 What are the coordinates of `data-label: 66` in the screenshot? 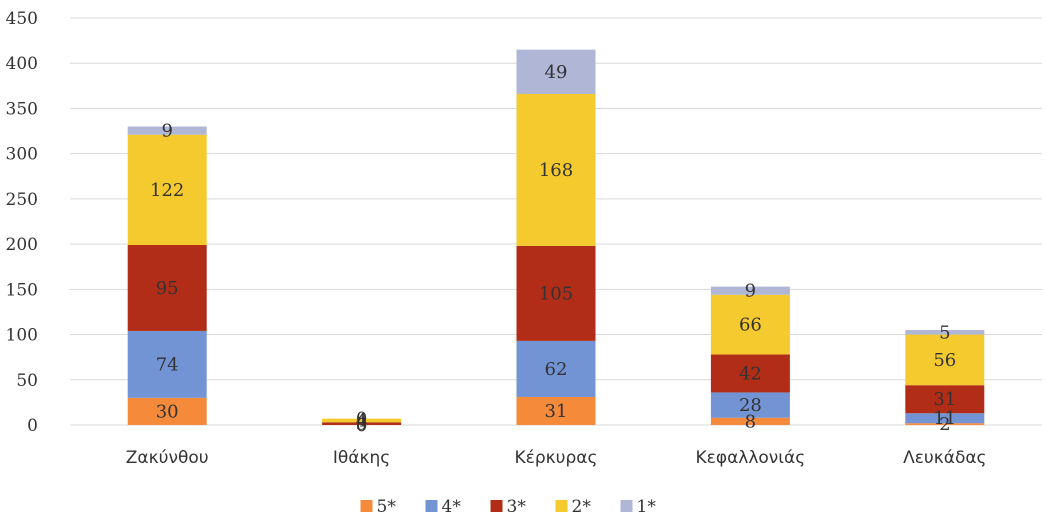 It's located at (750, 325).